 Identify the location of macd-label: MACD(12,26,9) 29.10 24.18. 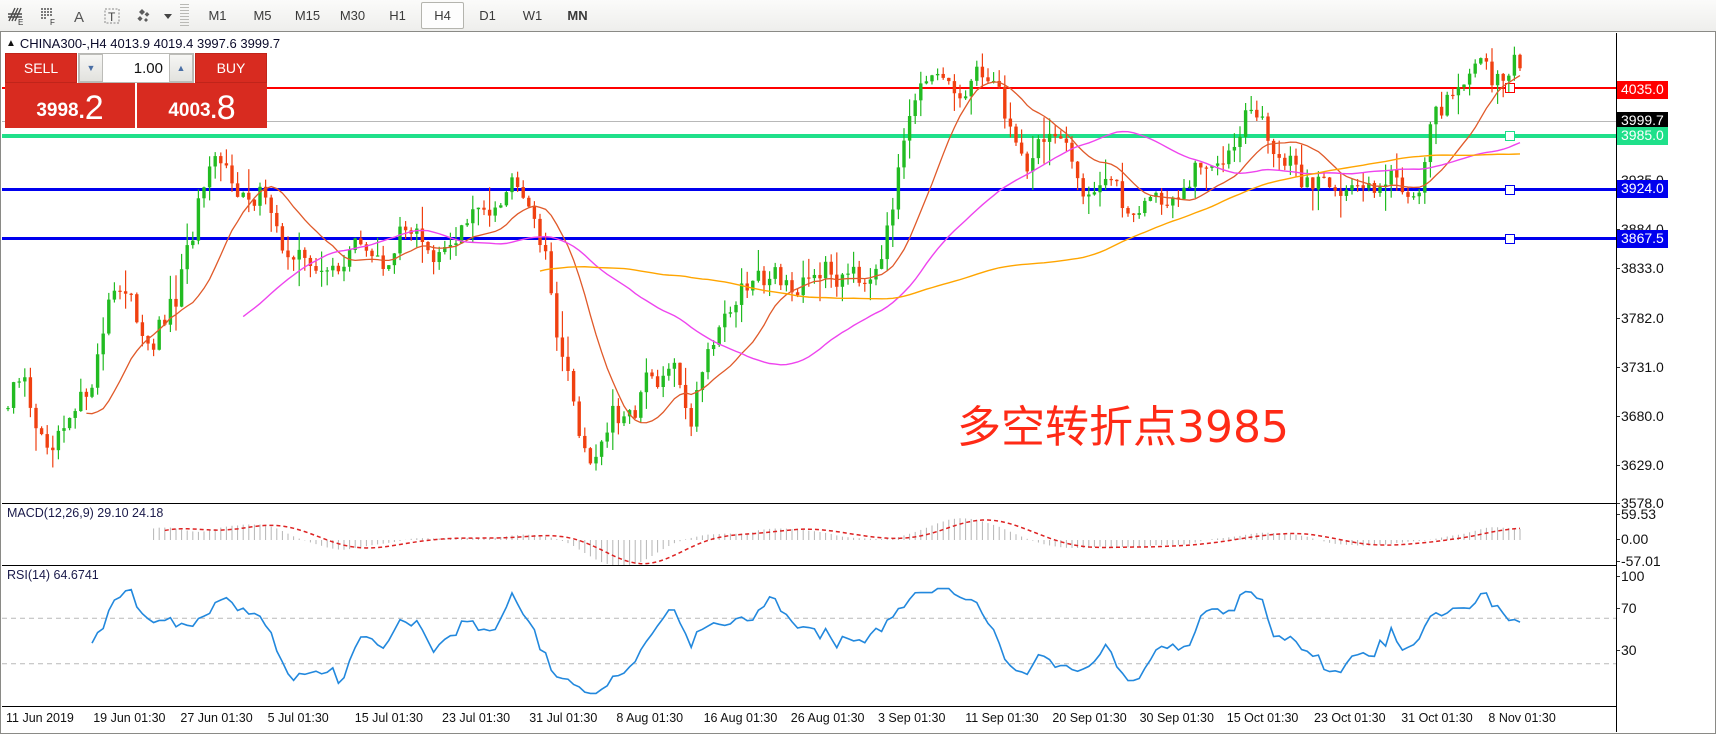
(85, 513).